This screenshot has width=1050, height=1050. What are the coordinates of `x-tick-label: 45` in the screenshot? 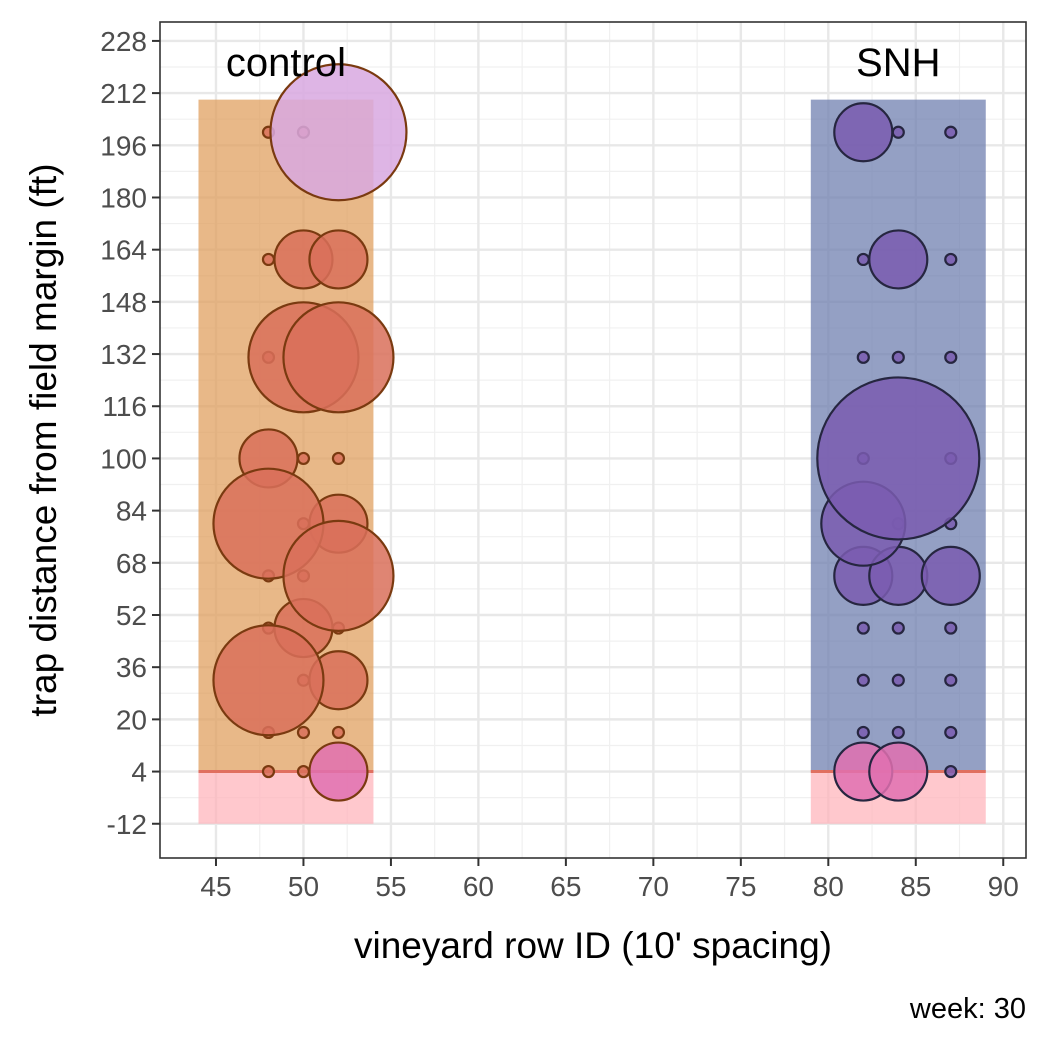 It's located at (215, 886).